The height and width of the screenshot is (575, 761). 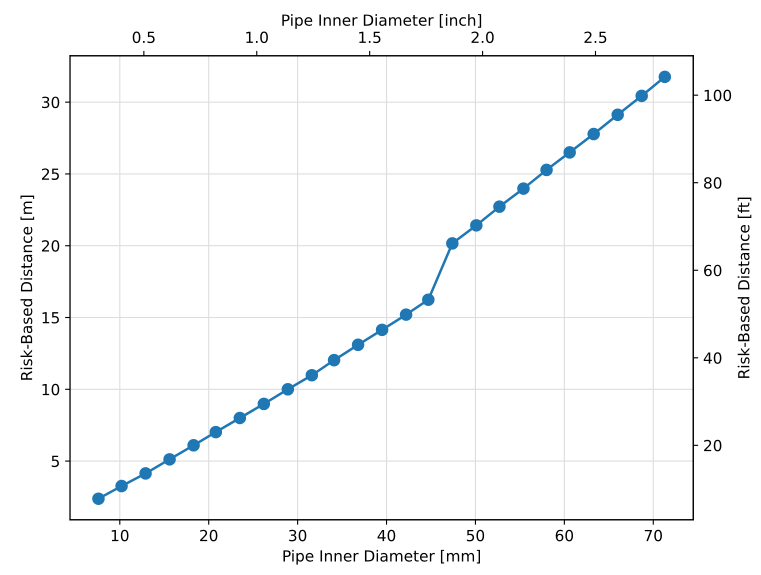 I want to click on x-tick-label: 60, so click(x=565, y=536).